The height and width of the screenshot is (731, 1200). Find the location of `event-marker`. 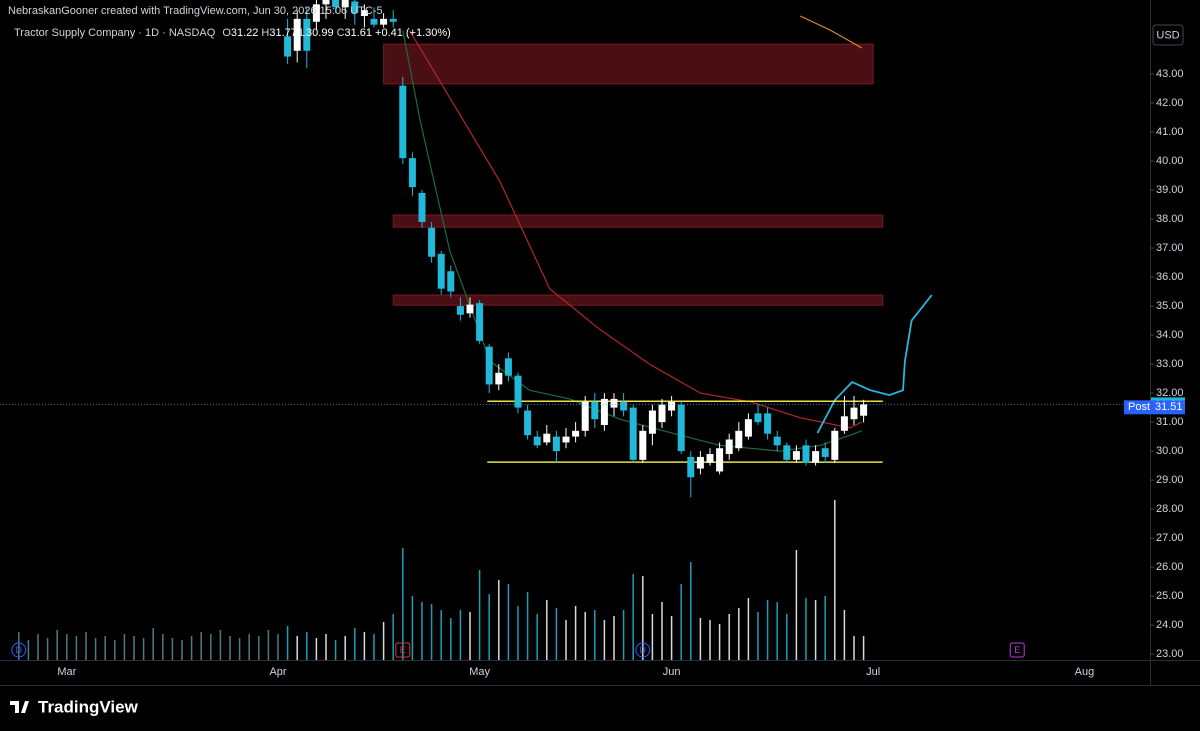

event-marker is located at coordinates (643, 650).